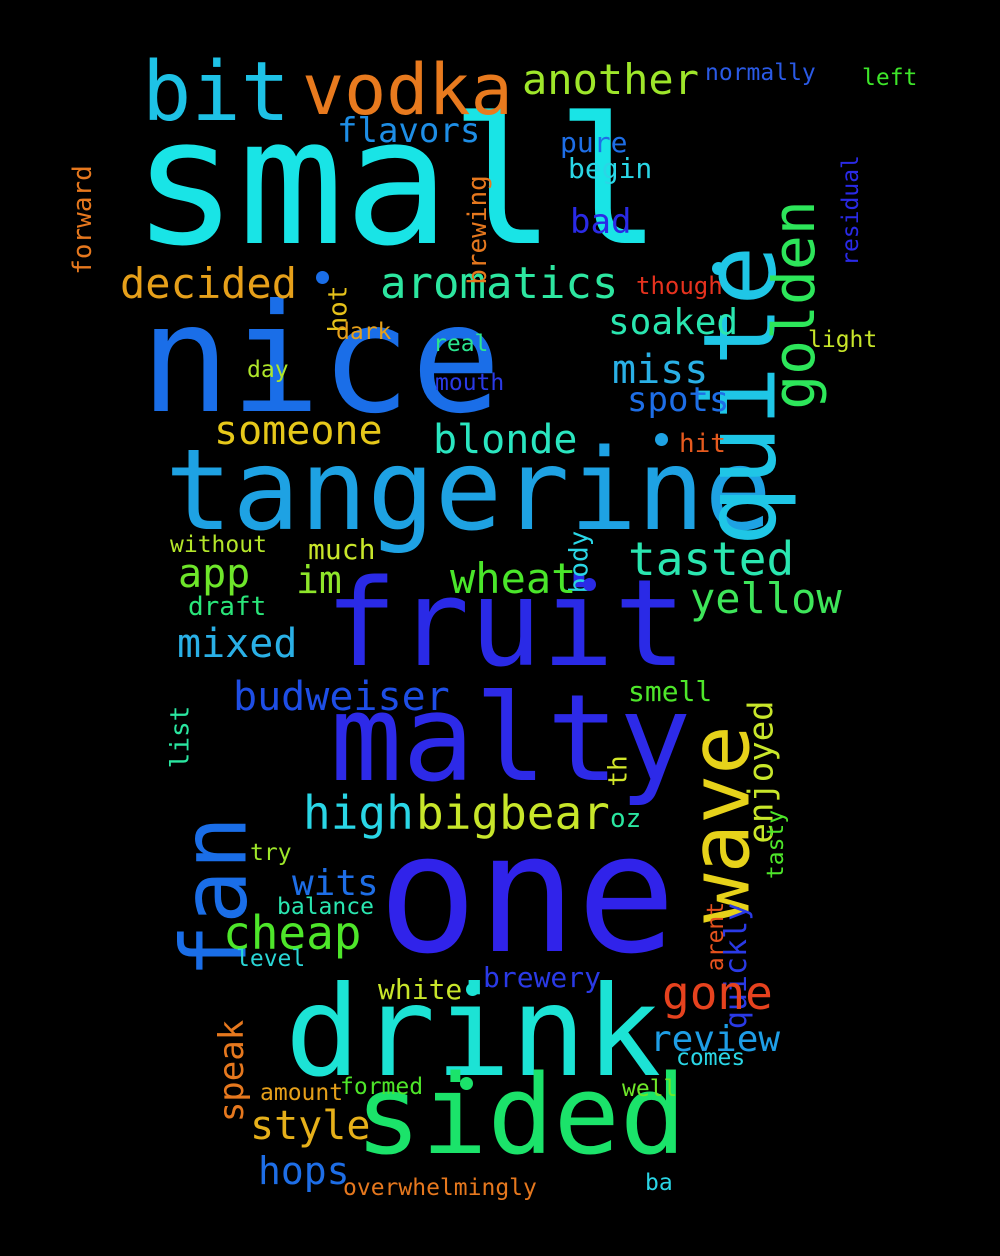 The height and width of the screenshot is (1256, 1000). What do you see at coordinates (499, 283) in the screenshot?
I see `word-aromatics: aromatics` at bounding box center [499, 283].